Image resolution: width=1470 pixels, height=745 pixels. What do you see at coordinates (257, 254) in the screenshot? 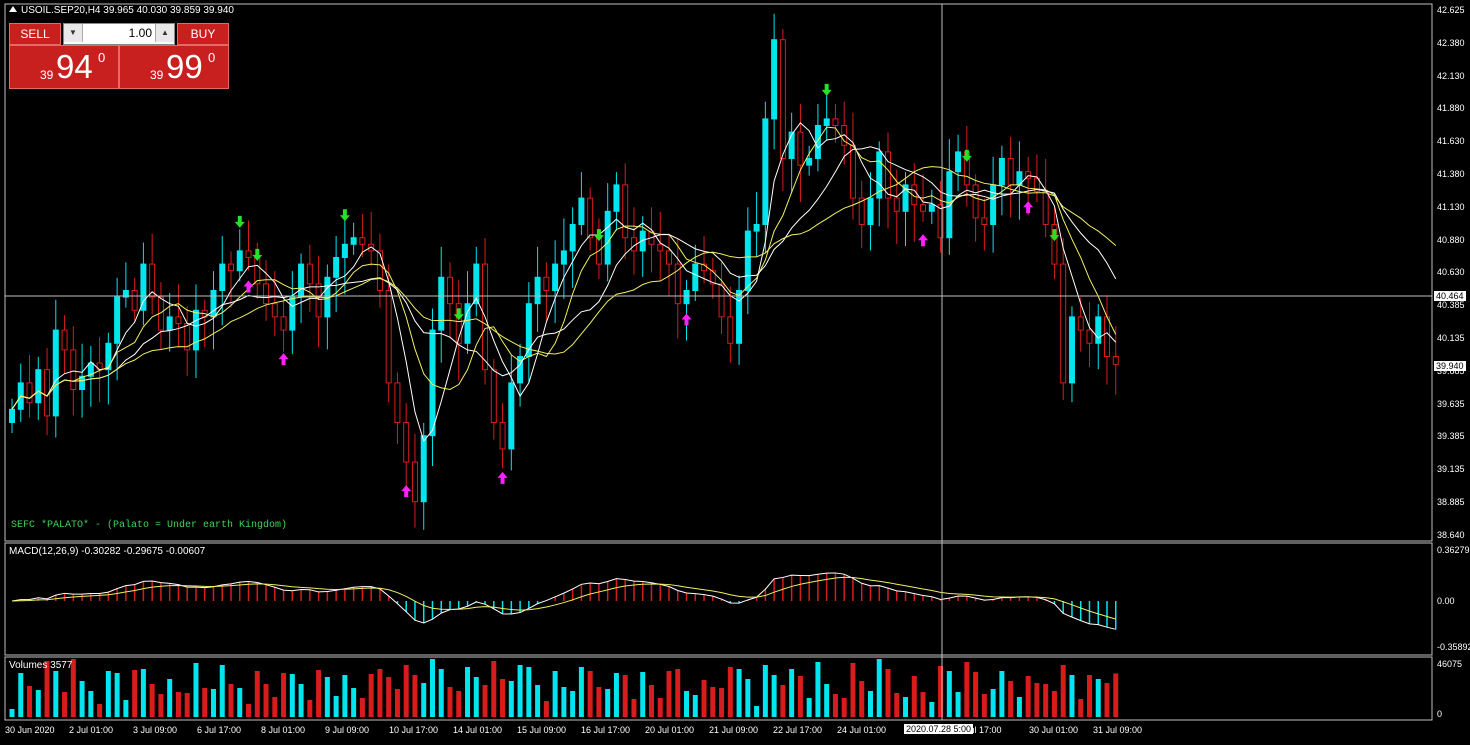
I see `sell-arrow-icon` at bounding box center [257, 254].